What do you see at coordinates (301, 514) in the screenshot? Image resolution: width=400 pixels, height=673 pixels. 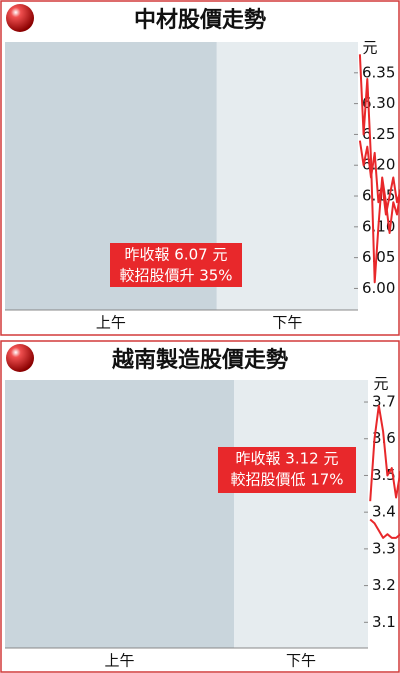 I see `session-background` at bounding box center [301, 514].